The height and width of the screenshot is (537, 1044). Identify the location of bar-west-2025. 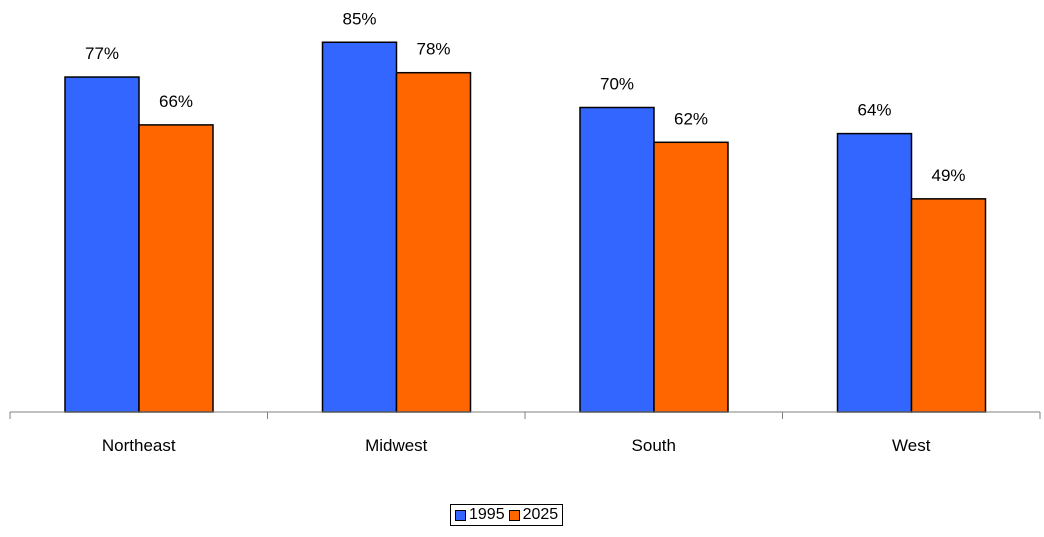
(948, 305).